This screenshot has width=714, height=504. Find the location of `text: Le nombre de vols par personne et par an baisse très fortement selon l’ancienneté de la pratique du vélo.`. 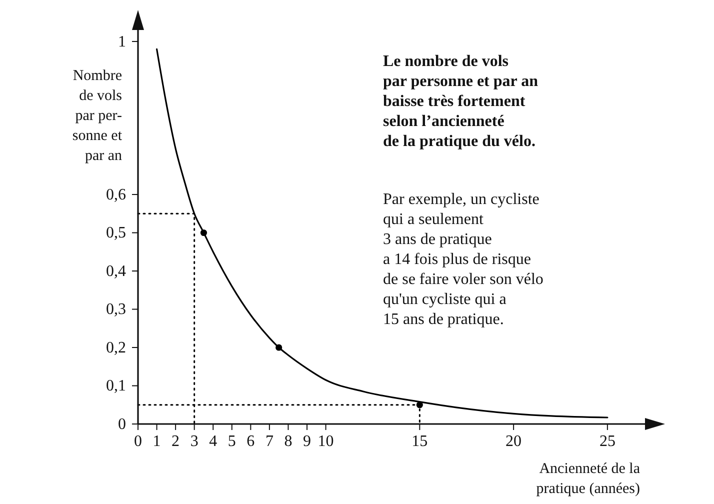

text: Le nombre de vols par personne et par an baisse très fortement selon l’ancienneté de la pratique du vélo. is located at coordinates (460, 101).